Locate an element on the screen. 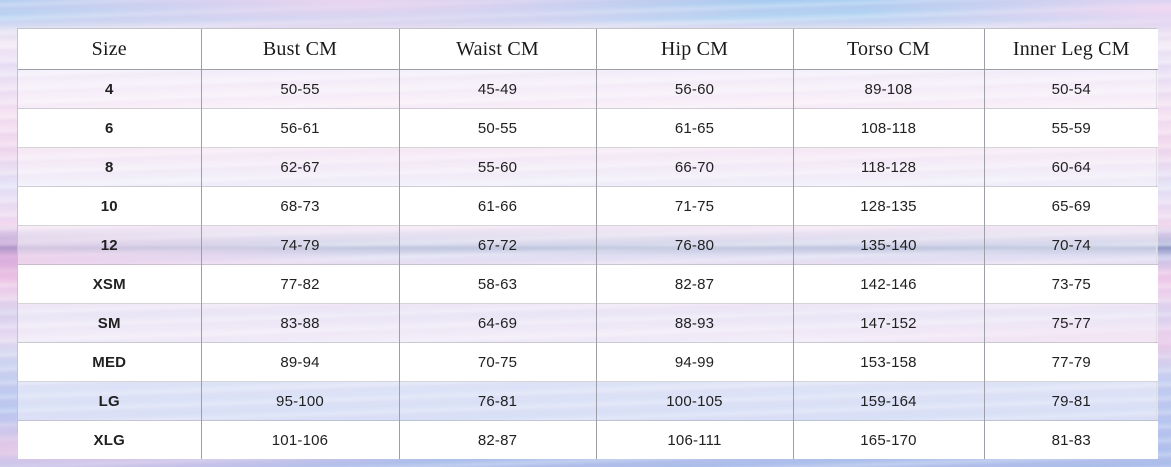 Image resolution: width=1171 pixels, height=467 pixels. table-row: 4 50-55 45-49 56-60 89-108 50-54 is located at coordinates (588, 89).